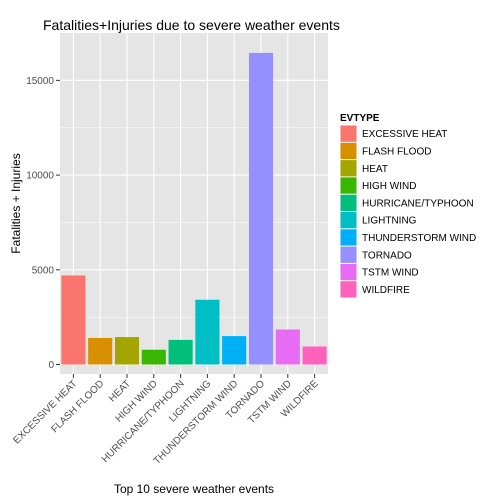 The width and height of the screenshot is (504, 504). What do you see at coordinates (16, 203) in the screenshot?
I see `y-axis-title: Fatalities + Injuries` at bounding box center [16, 203].